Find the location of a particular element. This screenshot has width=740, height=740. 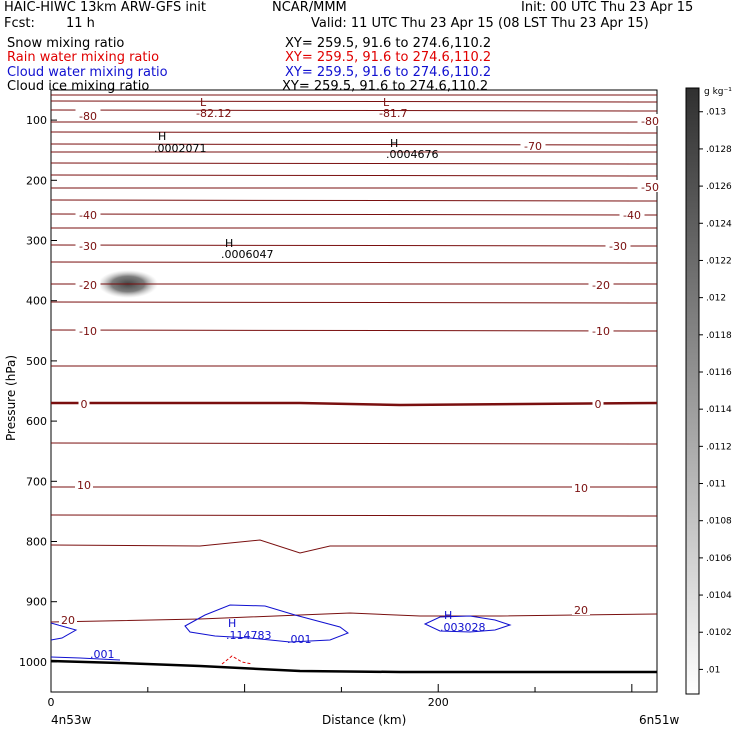

temperature-label: -50 is located at coordinates (650, 187).